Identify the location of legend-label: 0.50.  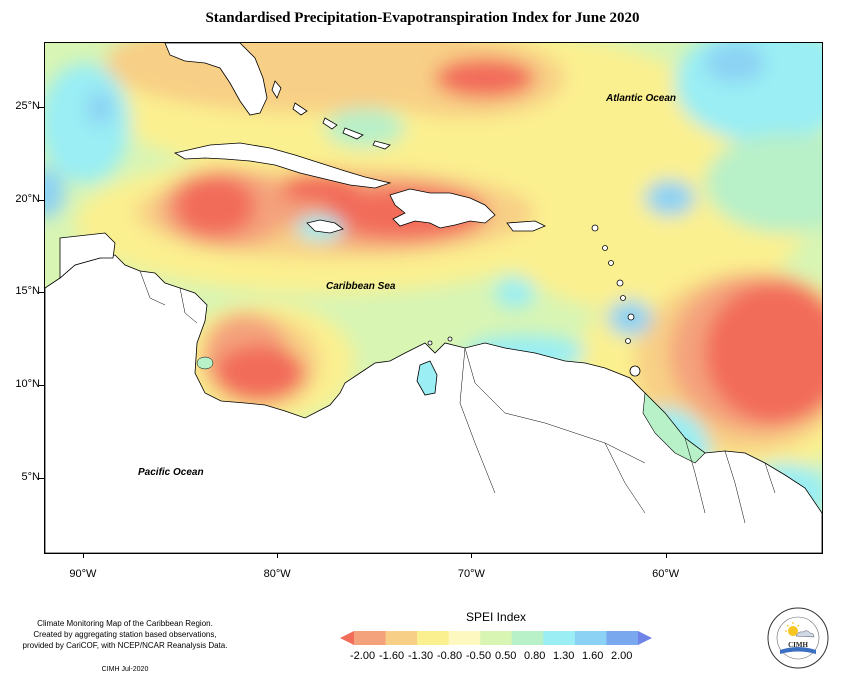
(506, 656).